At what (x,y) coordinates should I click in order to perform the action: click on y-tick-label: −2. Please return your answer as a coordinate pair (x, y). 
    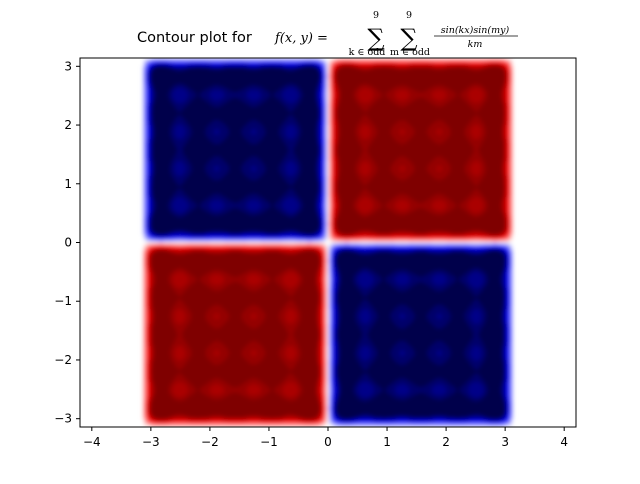
    Looking at the image, I should click on (63, 360).